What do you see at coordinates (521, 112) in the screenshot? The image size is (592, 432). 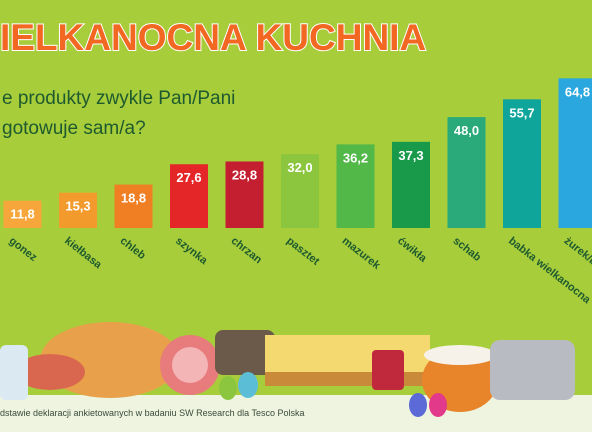 I see `value-label: 55,7` at bounding box center [521, 112].